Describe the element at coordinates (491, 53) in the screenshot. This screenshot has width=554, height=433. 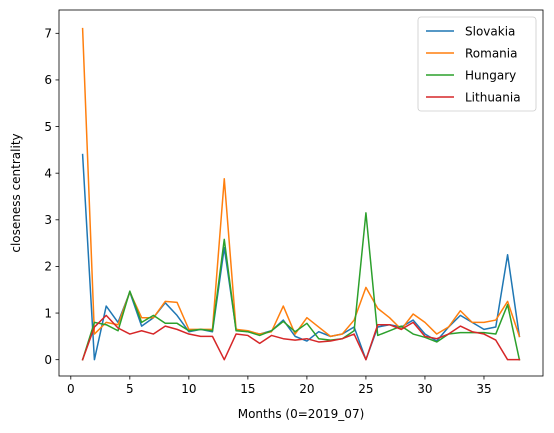
I see `legend-label-romania: Romania` at that location.